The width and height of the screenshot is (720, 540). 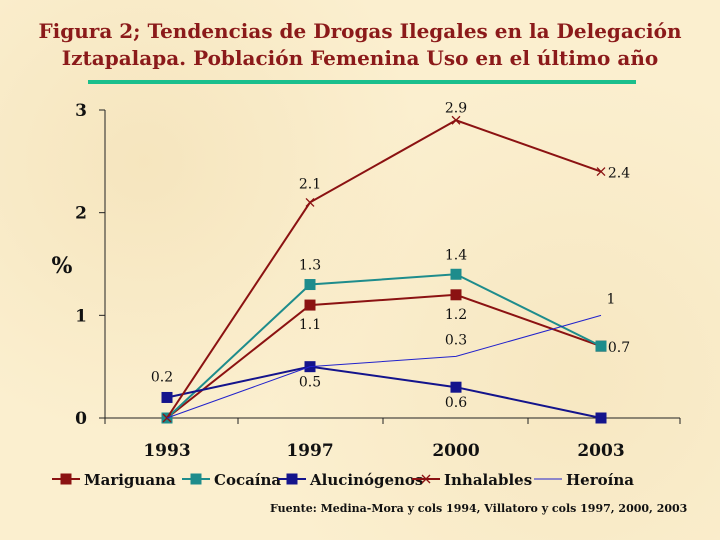 I want to click on x-tick-label: 2000, so click(x=455, y=451).